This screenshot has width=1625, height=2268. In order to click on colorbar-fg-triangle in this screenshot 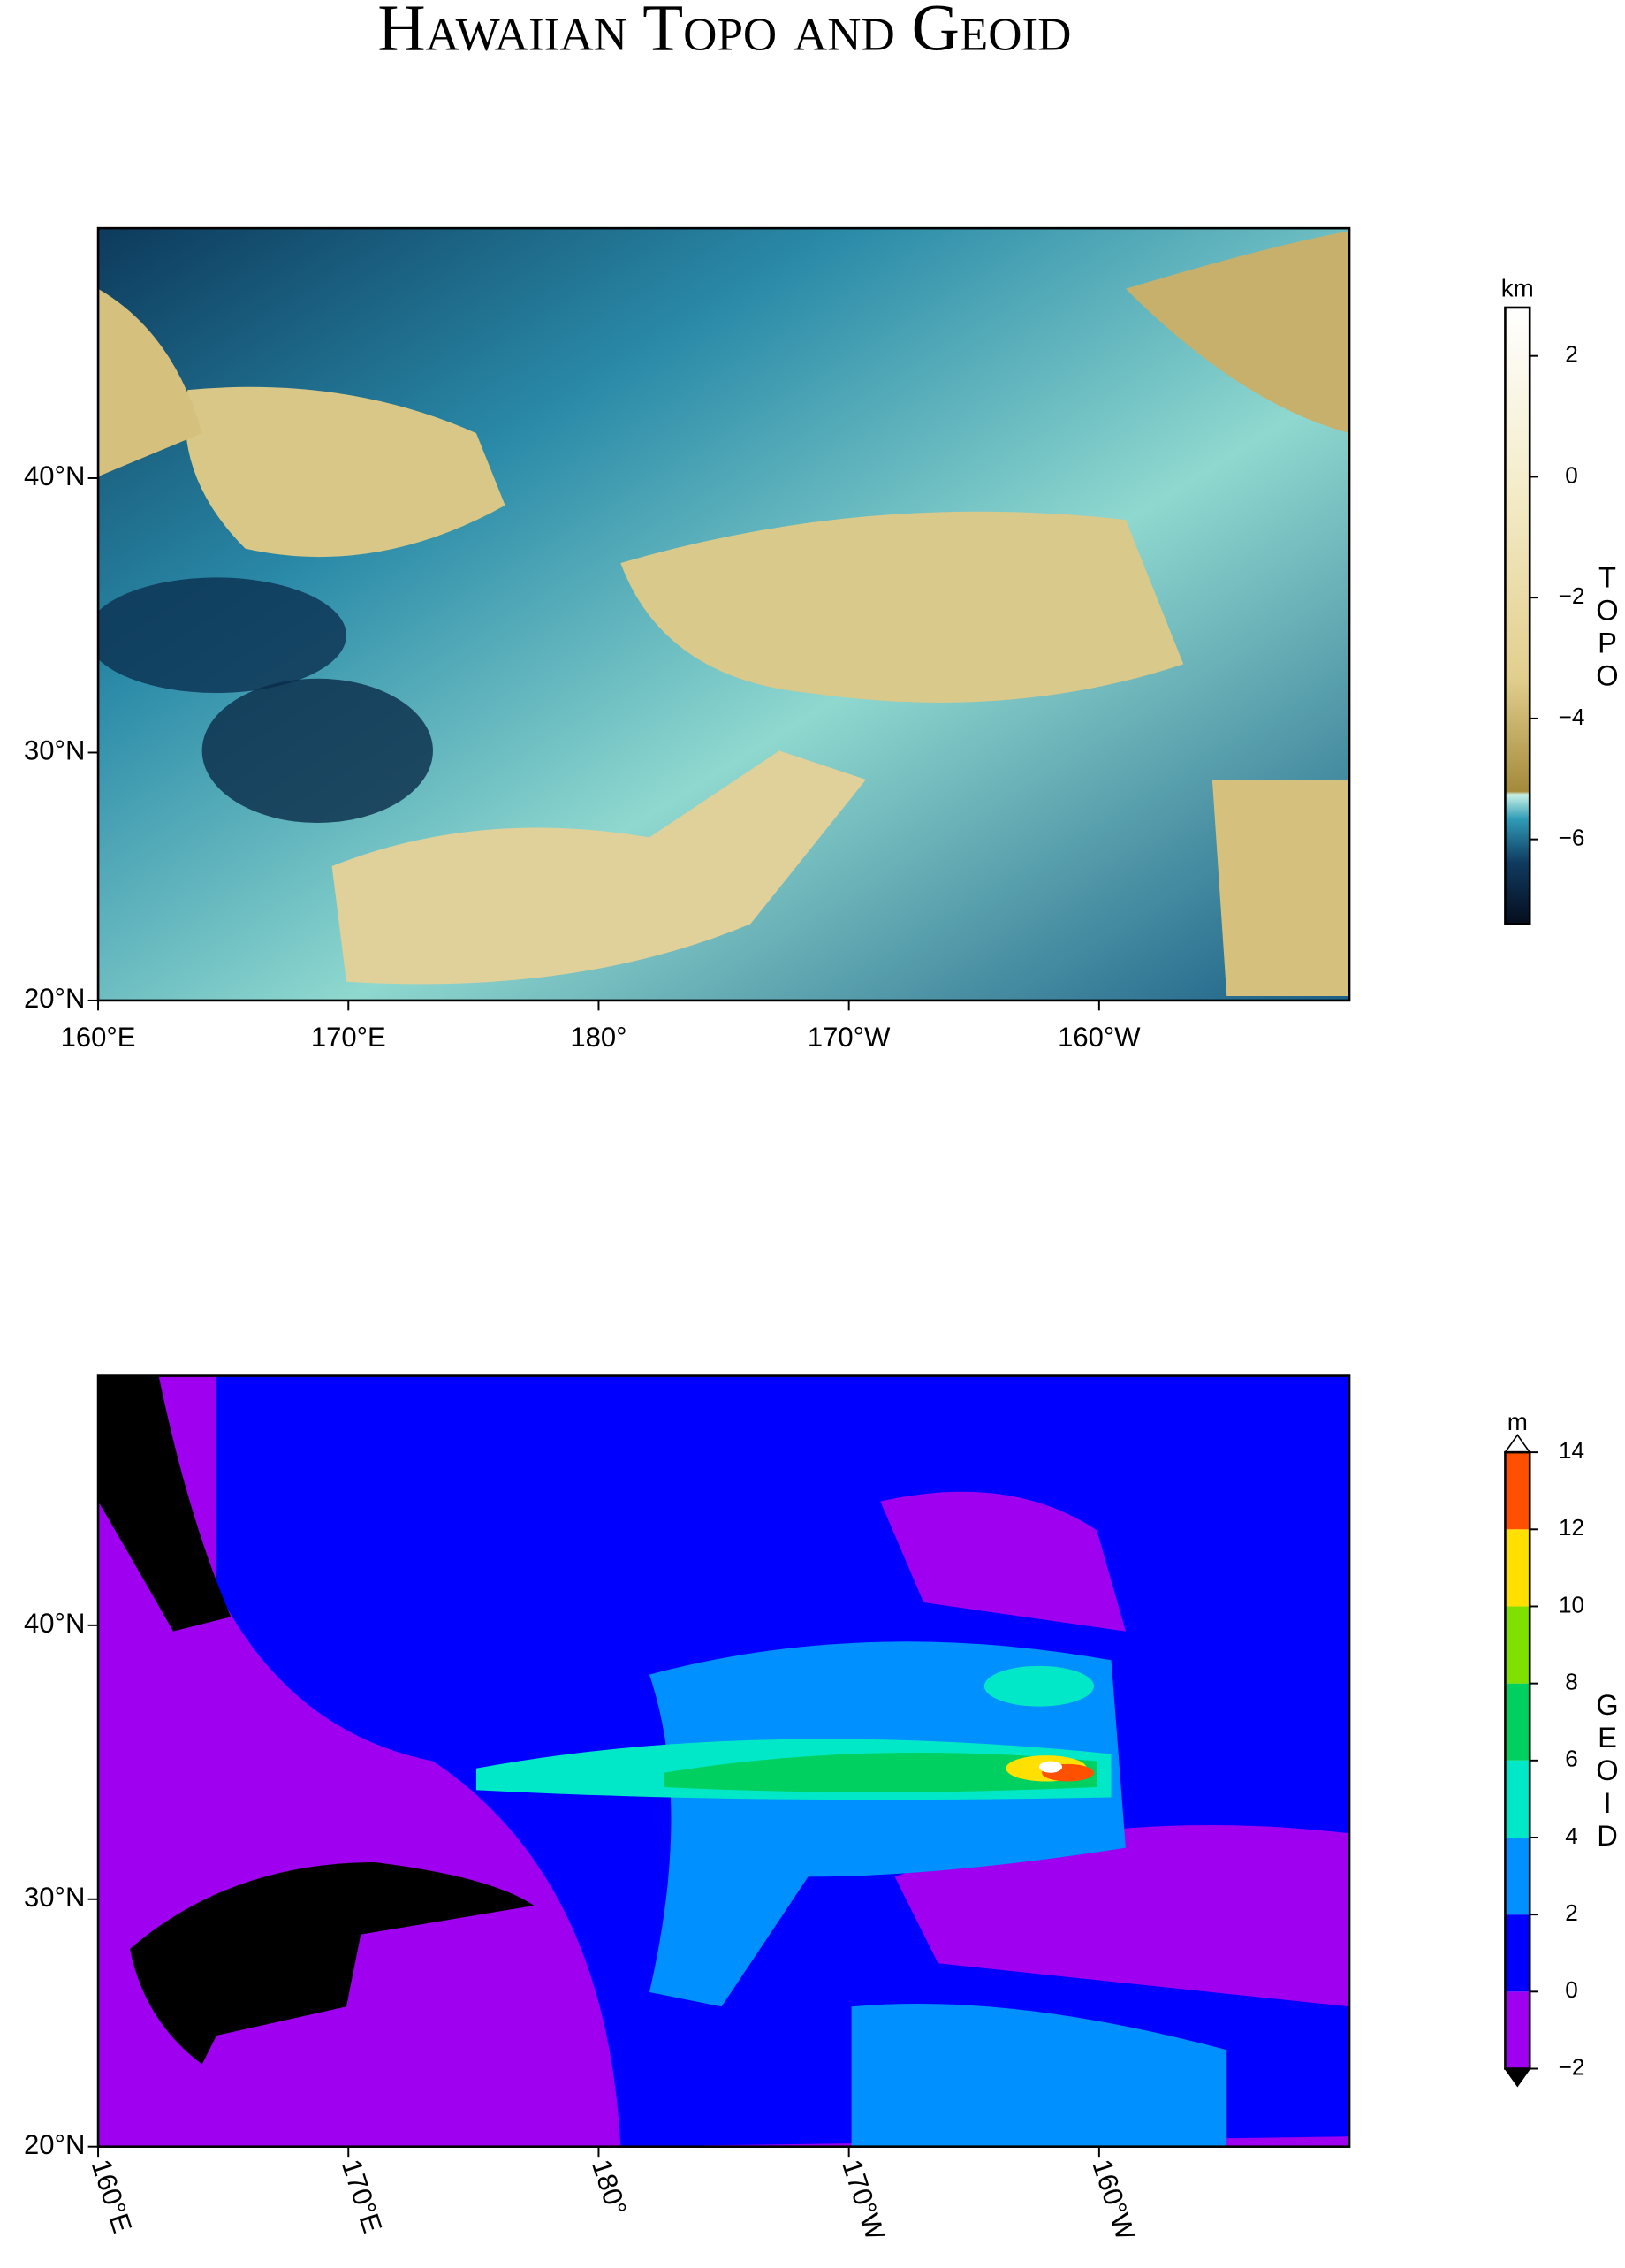, I will do `click(1517, 1443)`.